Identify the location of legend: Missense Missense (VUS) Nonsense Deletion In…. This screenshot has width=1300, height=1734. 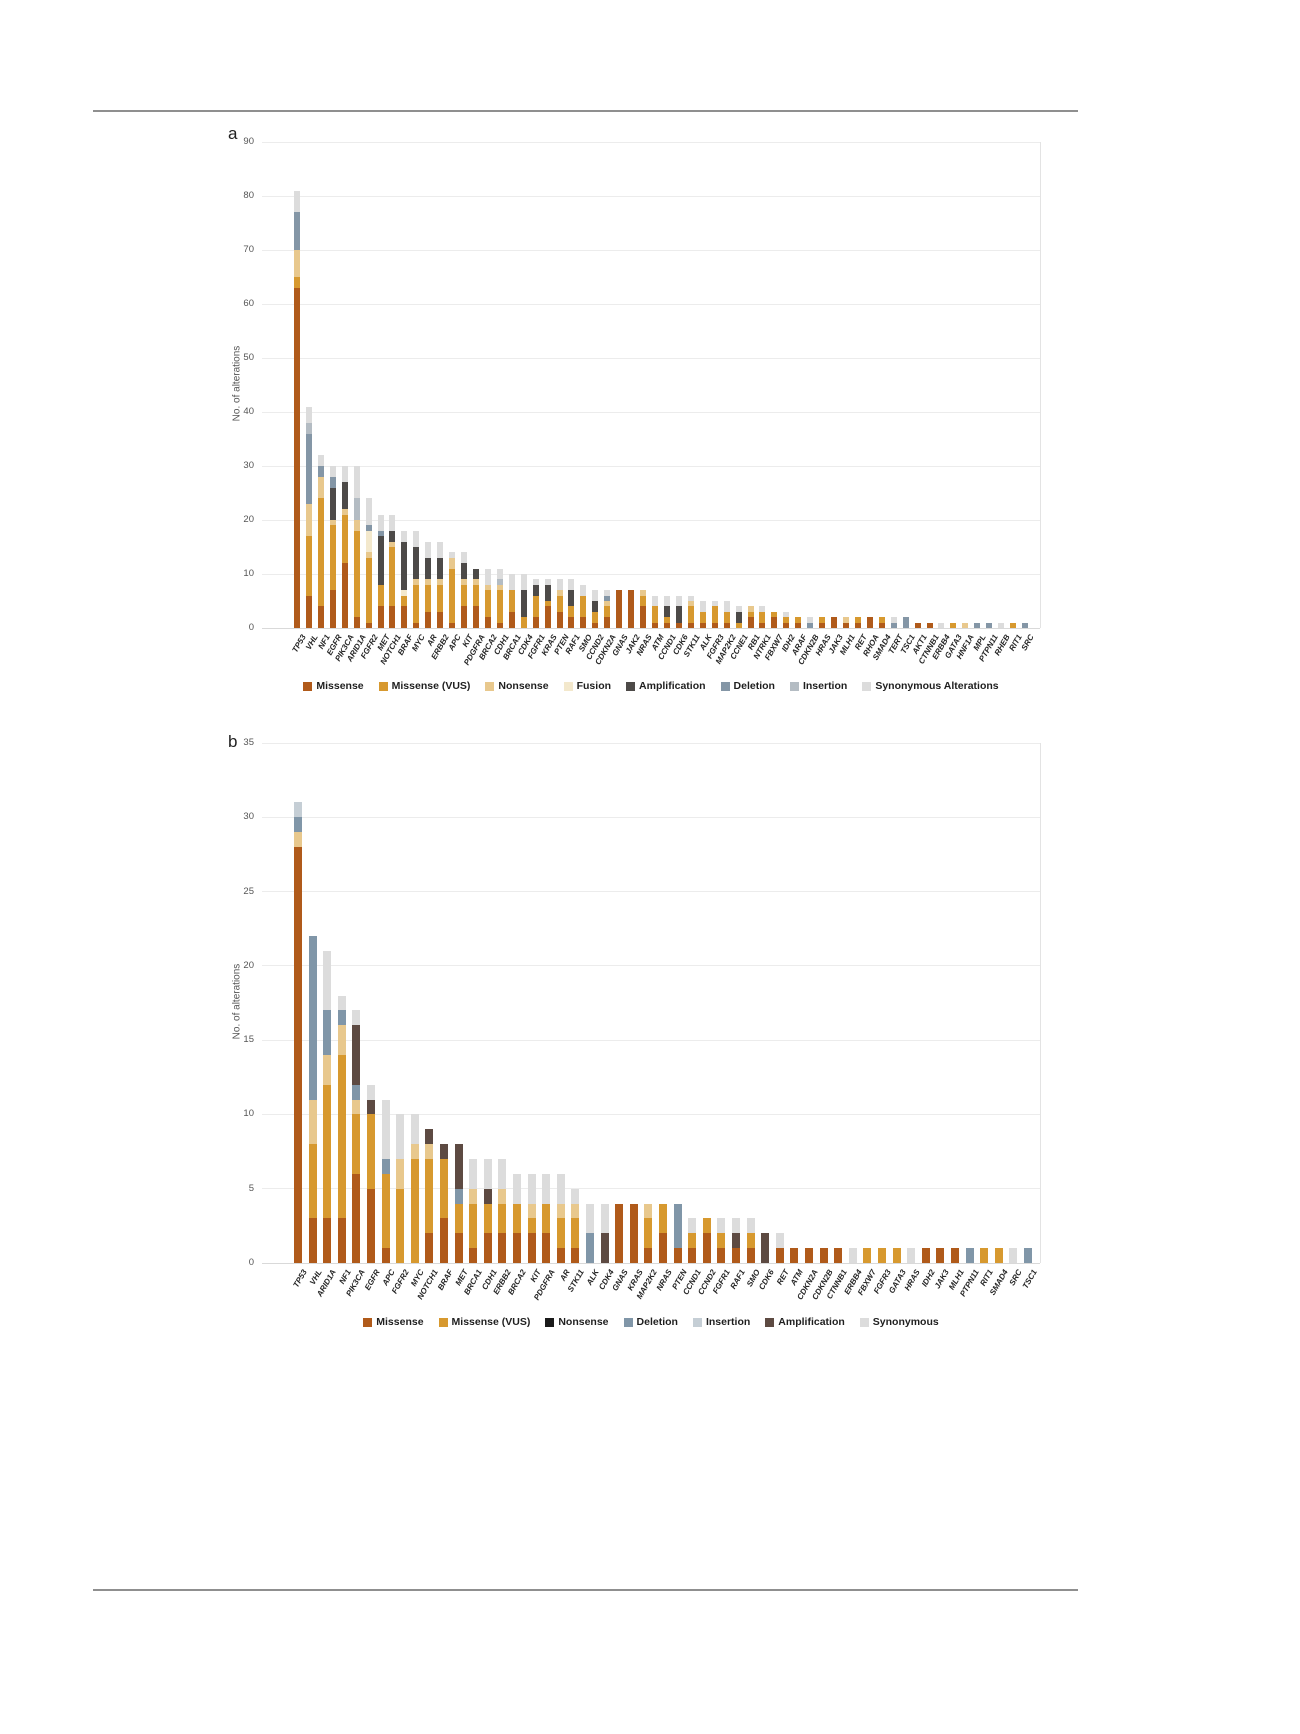
(651, 1322).